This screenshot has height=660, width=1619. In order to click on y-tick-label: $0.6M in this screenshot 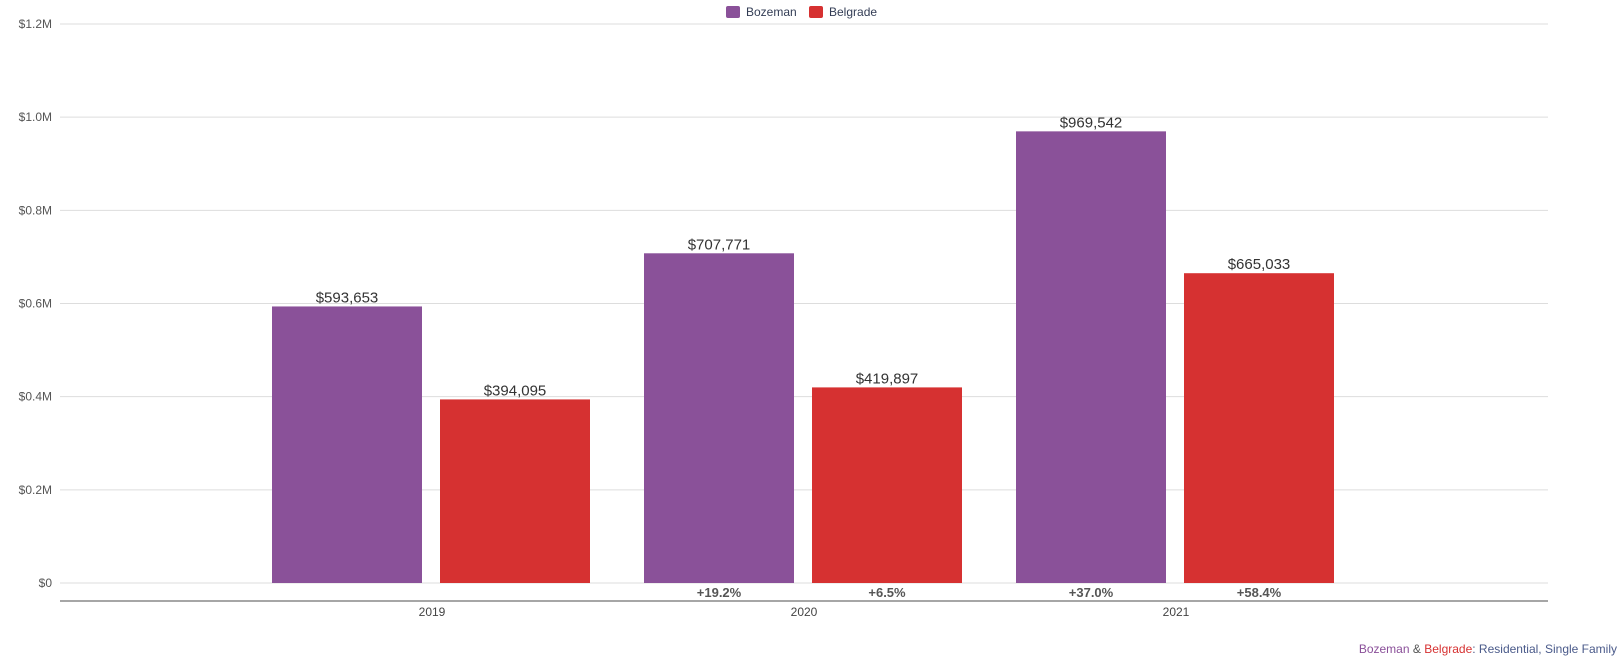, I will do `click(35, 304)`.